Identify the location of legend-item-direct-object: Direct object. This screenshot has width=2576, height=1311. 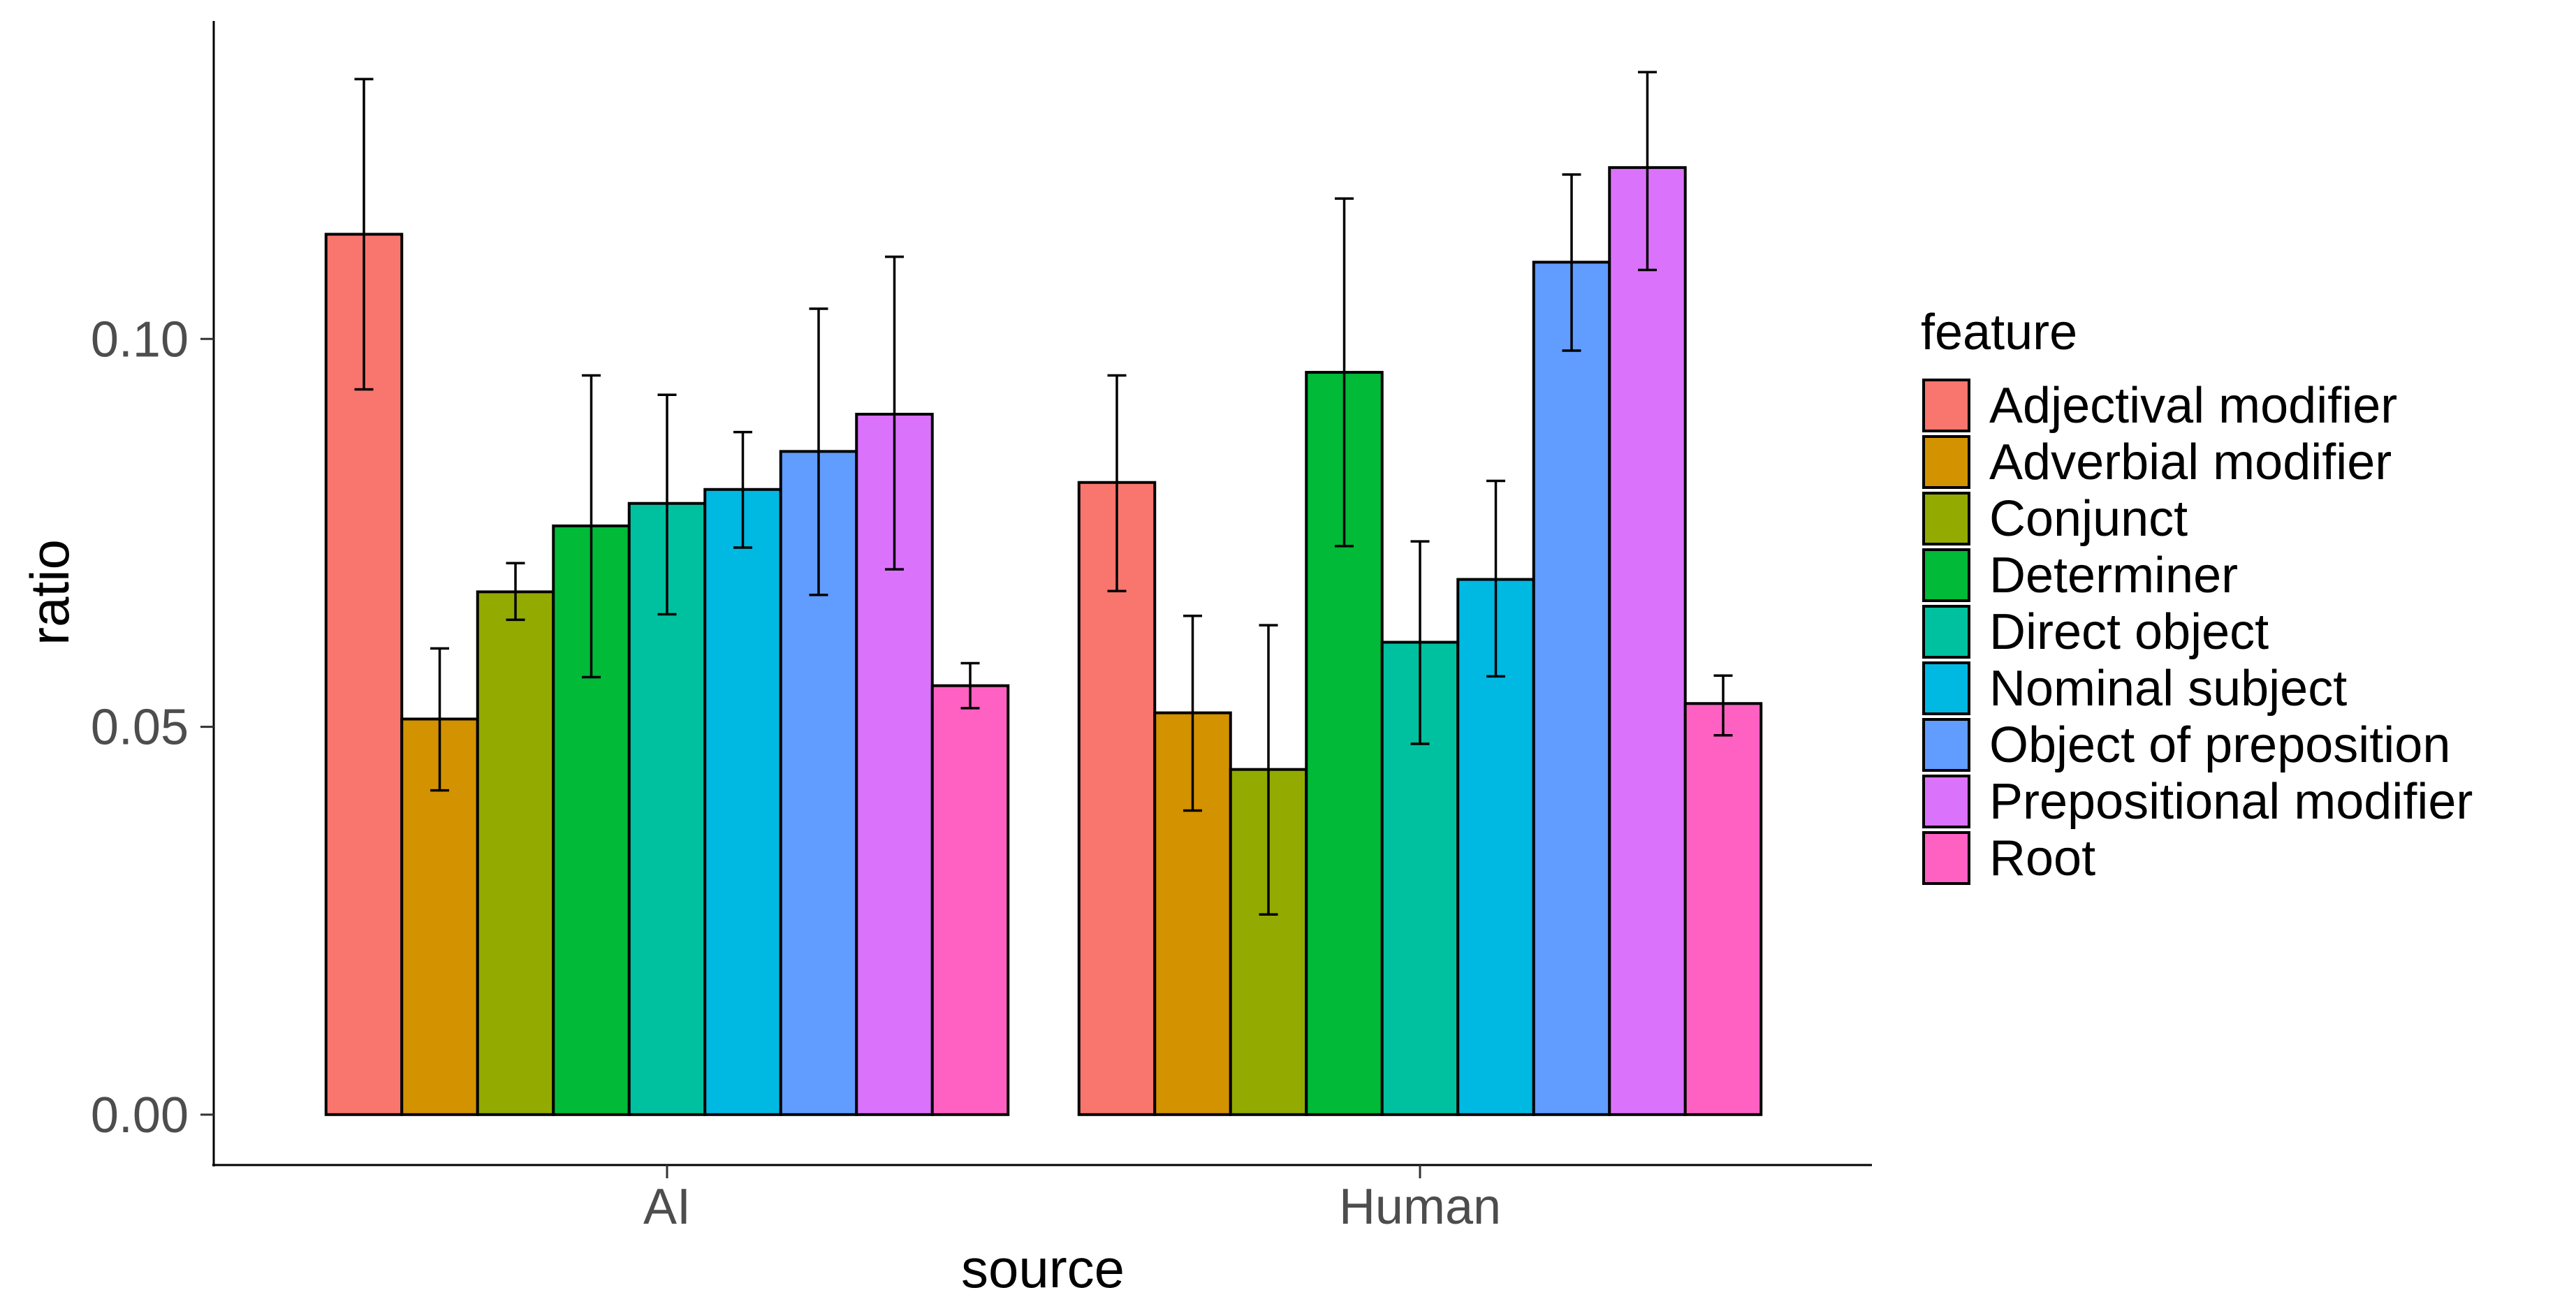
(2095, 632).